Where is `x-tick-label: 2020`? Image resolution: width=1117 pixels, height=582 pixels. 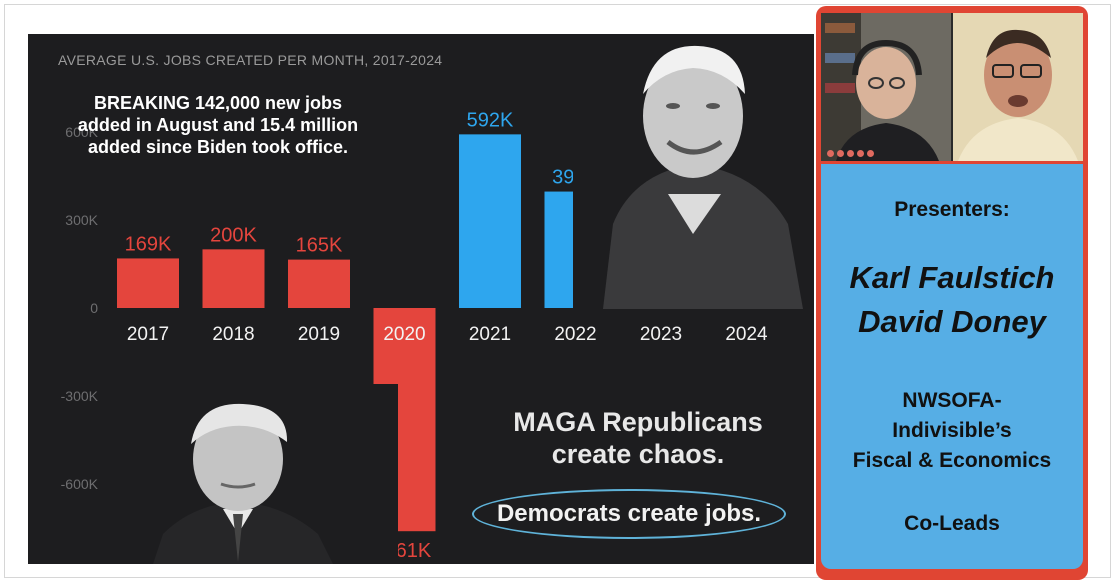 x-tick-label: 2020 is located at coordinates (404, 334).